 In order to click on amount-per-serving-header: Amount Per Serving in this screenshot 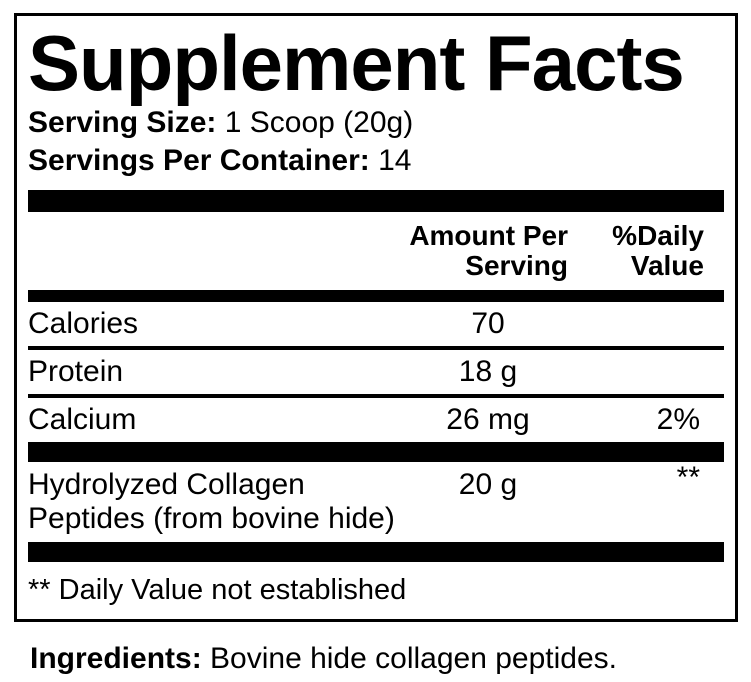, I will do `click(488, 250)`.